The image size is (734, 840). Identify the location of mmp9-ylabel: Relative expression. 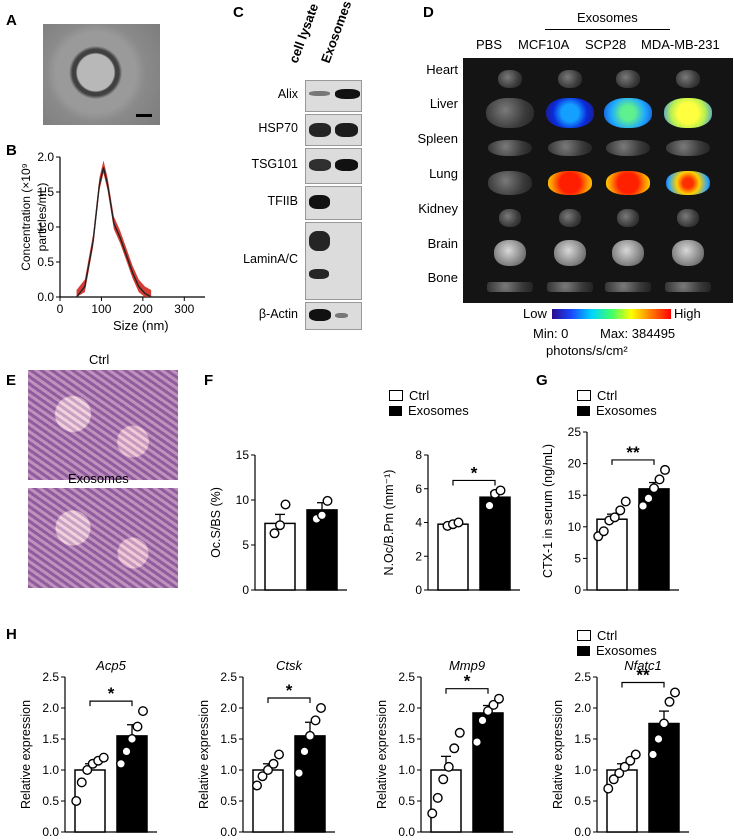
(382, 754).